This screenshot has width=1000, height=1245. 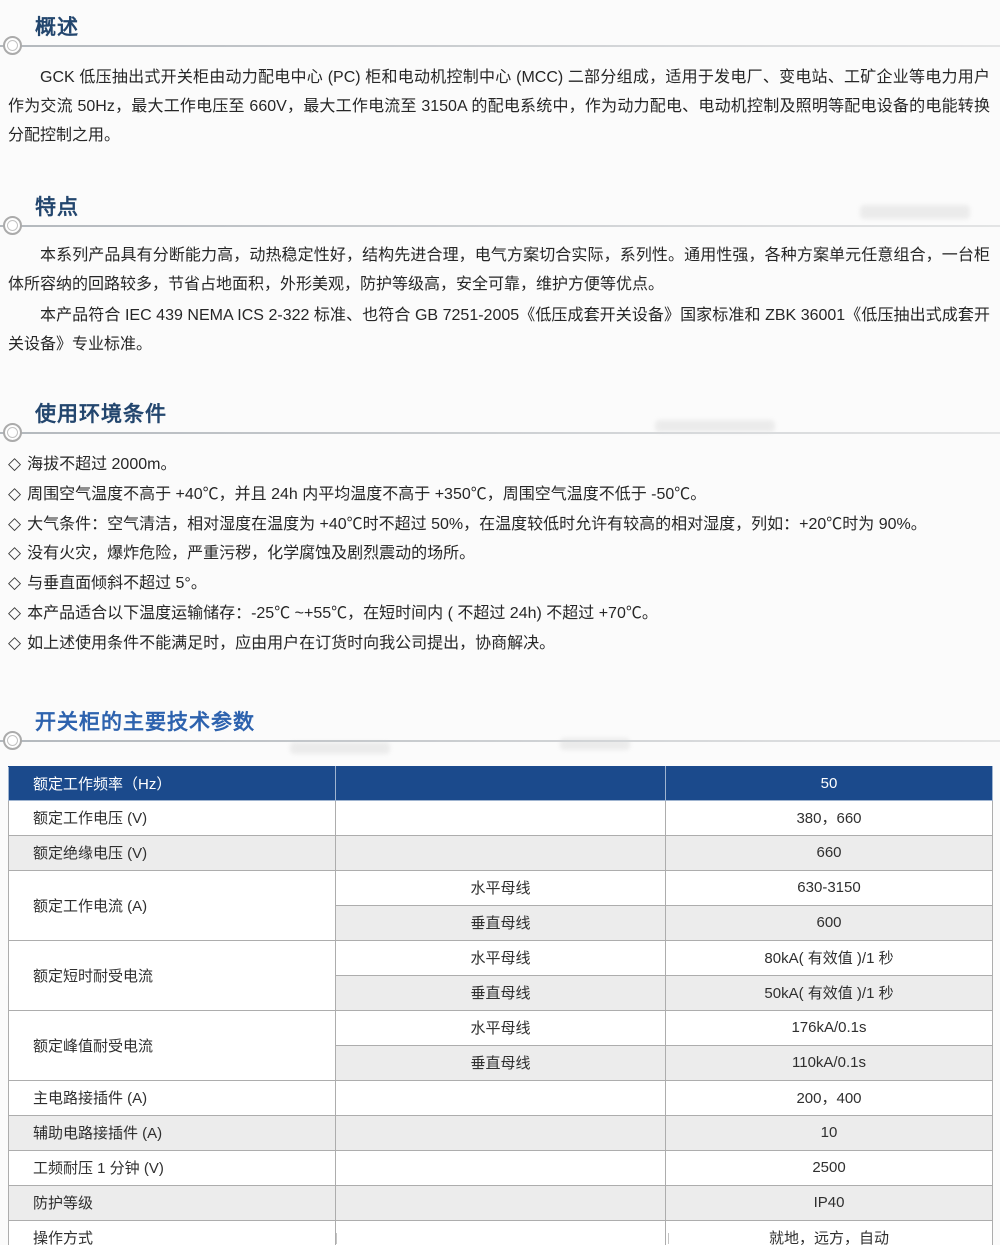 I want to click on env-condition-text: 没有火灾，爆炸危险，严重污秽，化学腐蚀及剧烈震动的场所。, so click(x=251, y=554).